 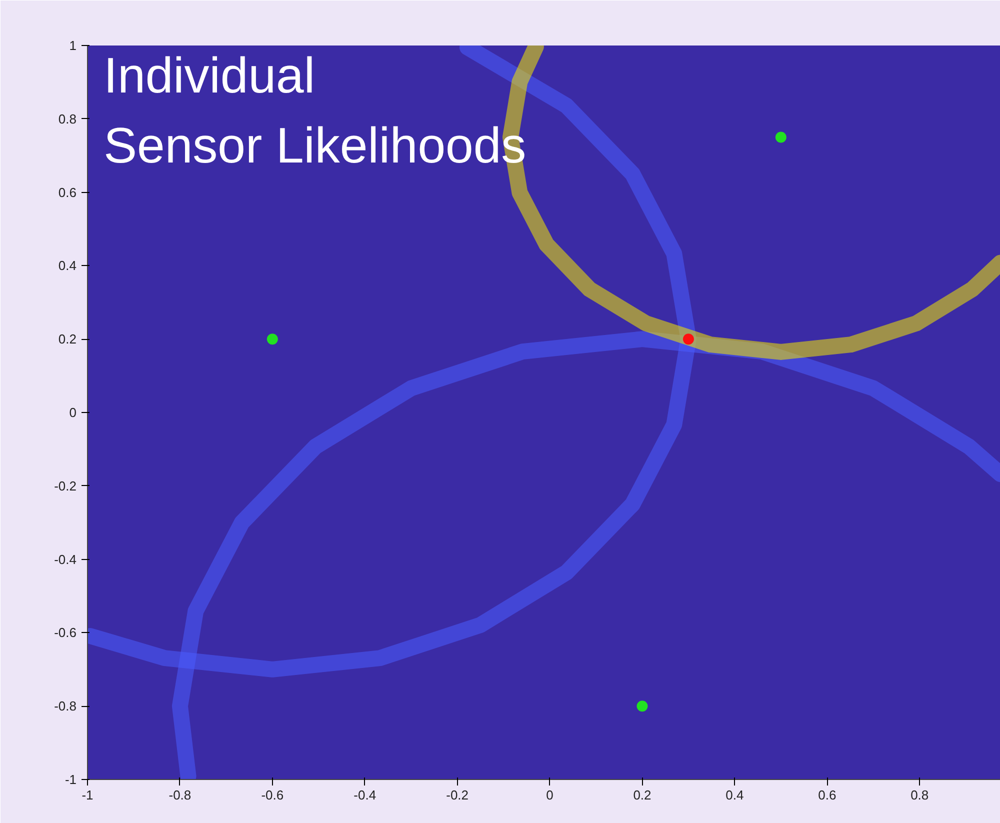 What do you see at coordinates (642, 795) in the screenshot?
I see `x-tick-label: 0.2` at bounding box center [642, 795].